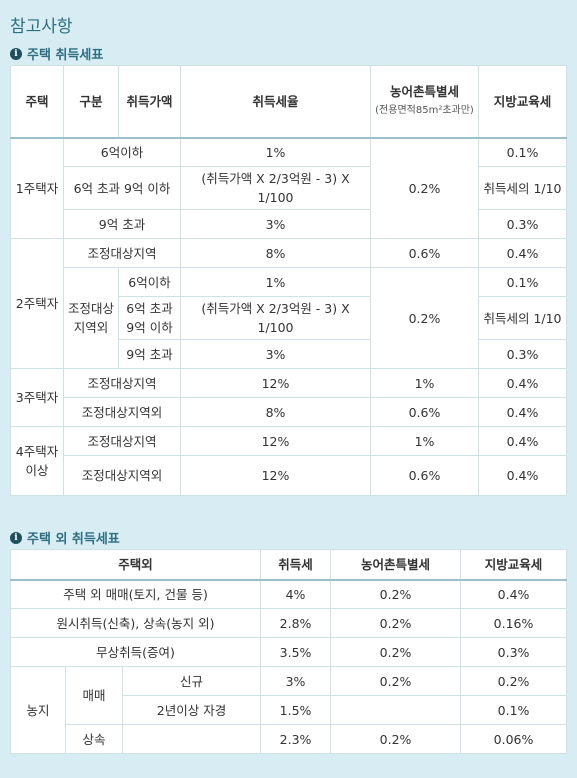 This screenshot has height=778, width=577. Describe the element at coordinates (296, 652) in the screenshot. I see `cell: 3.5%` at that location.